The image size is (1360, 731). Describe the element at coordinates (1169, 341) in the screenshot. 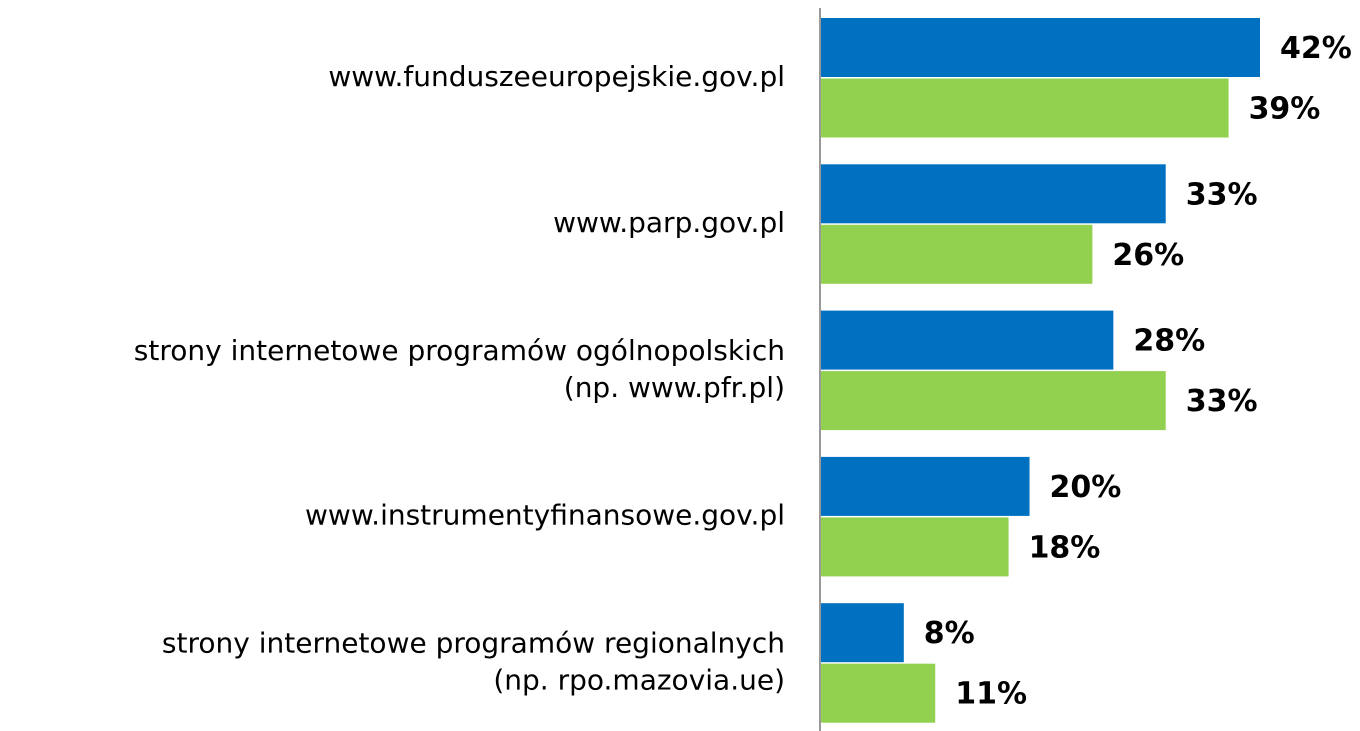

I see `value-label: 28%` at that location.